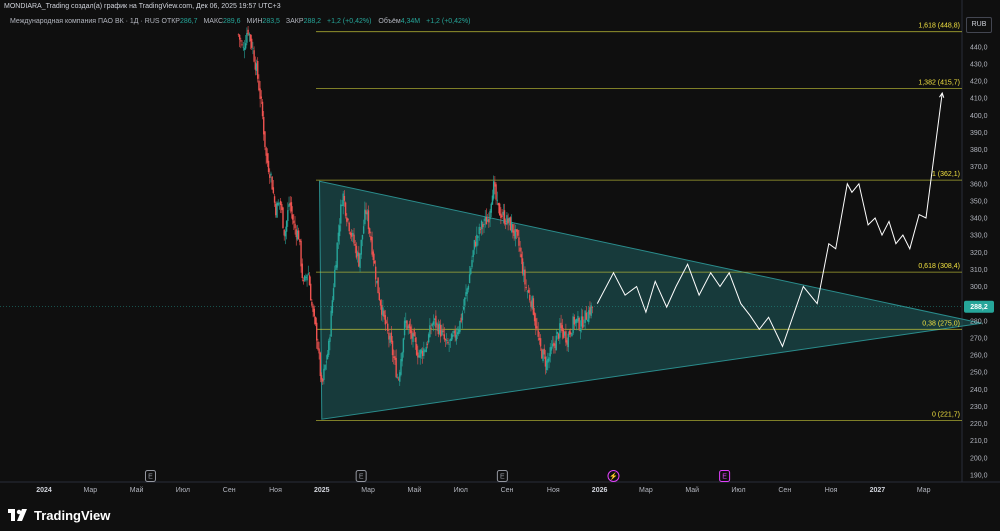 The image size is (1000, 531). I want to click on open-value: 286,7, so click(188, 21).